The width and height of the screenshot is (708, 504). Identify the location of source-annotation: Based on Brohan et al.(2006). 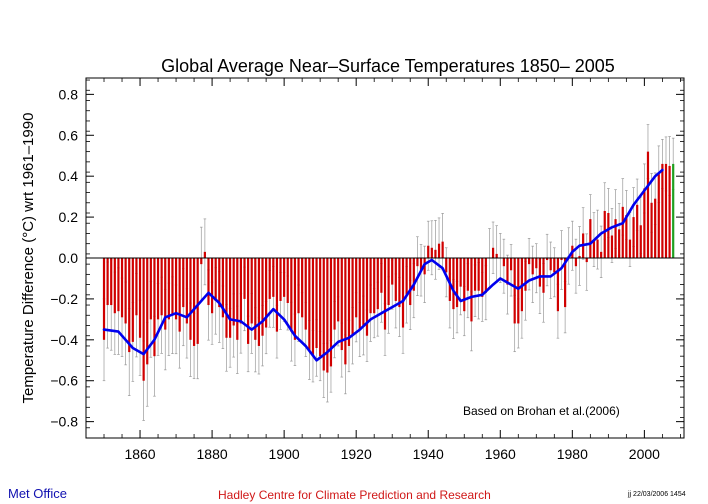
(541, 411).